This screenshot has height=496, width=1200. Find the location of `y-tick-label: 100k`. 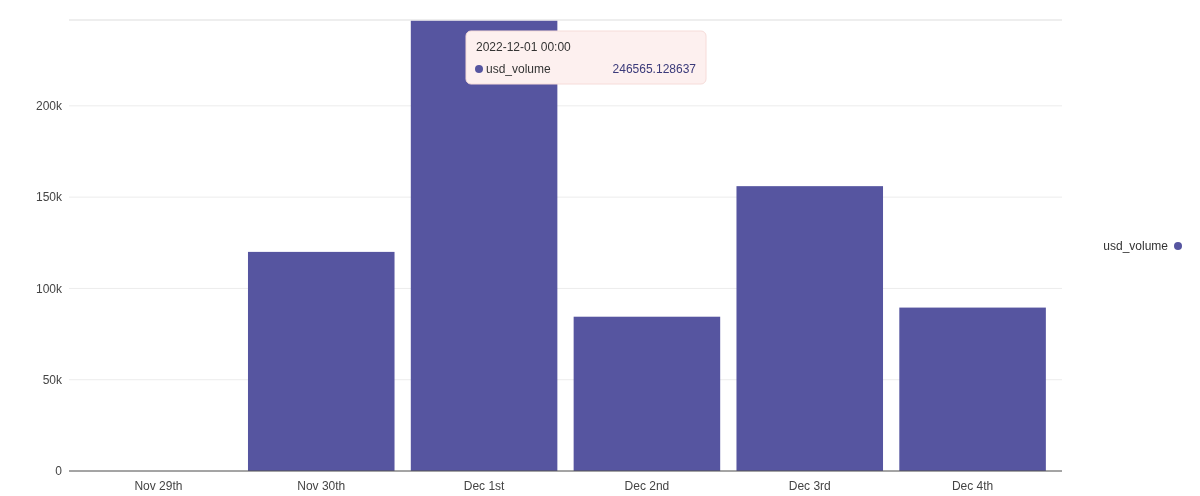

y-tick-label: 100k is located at coordinates (49, 288).